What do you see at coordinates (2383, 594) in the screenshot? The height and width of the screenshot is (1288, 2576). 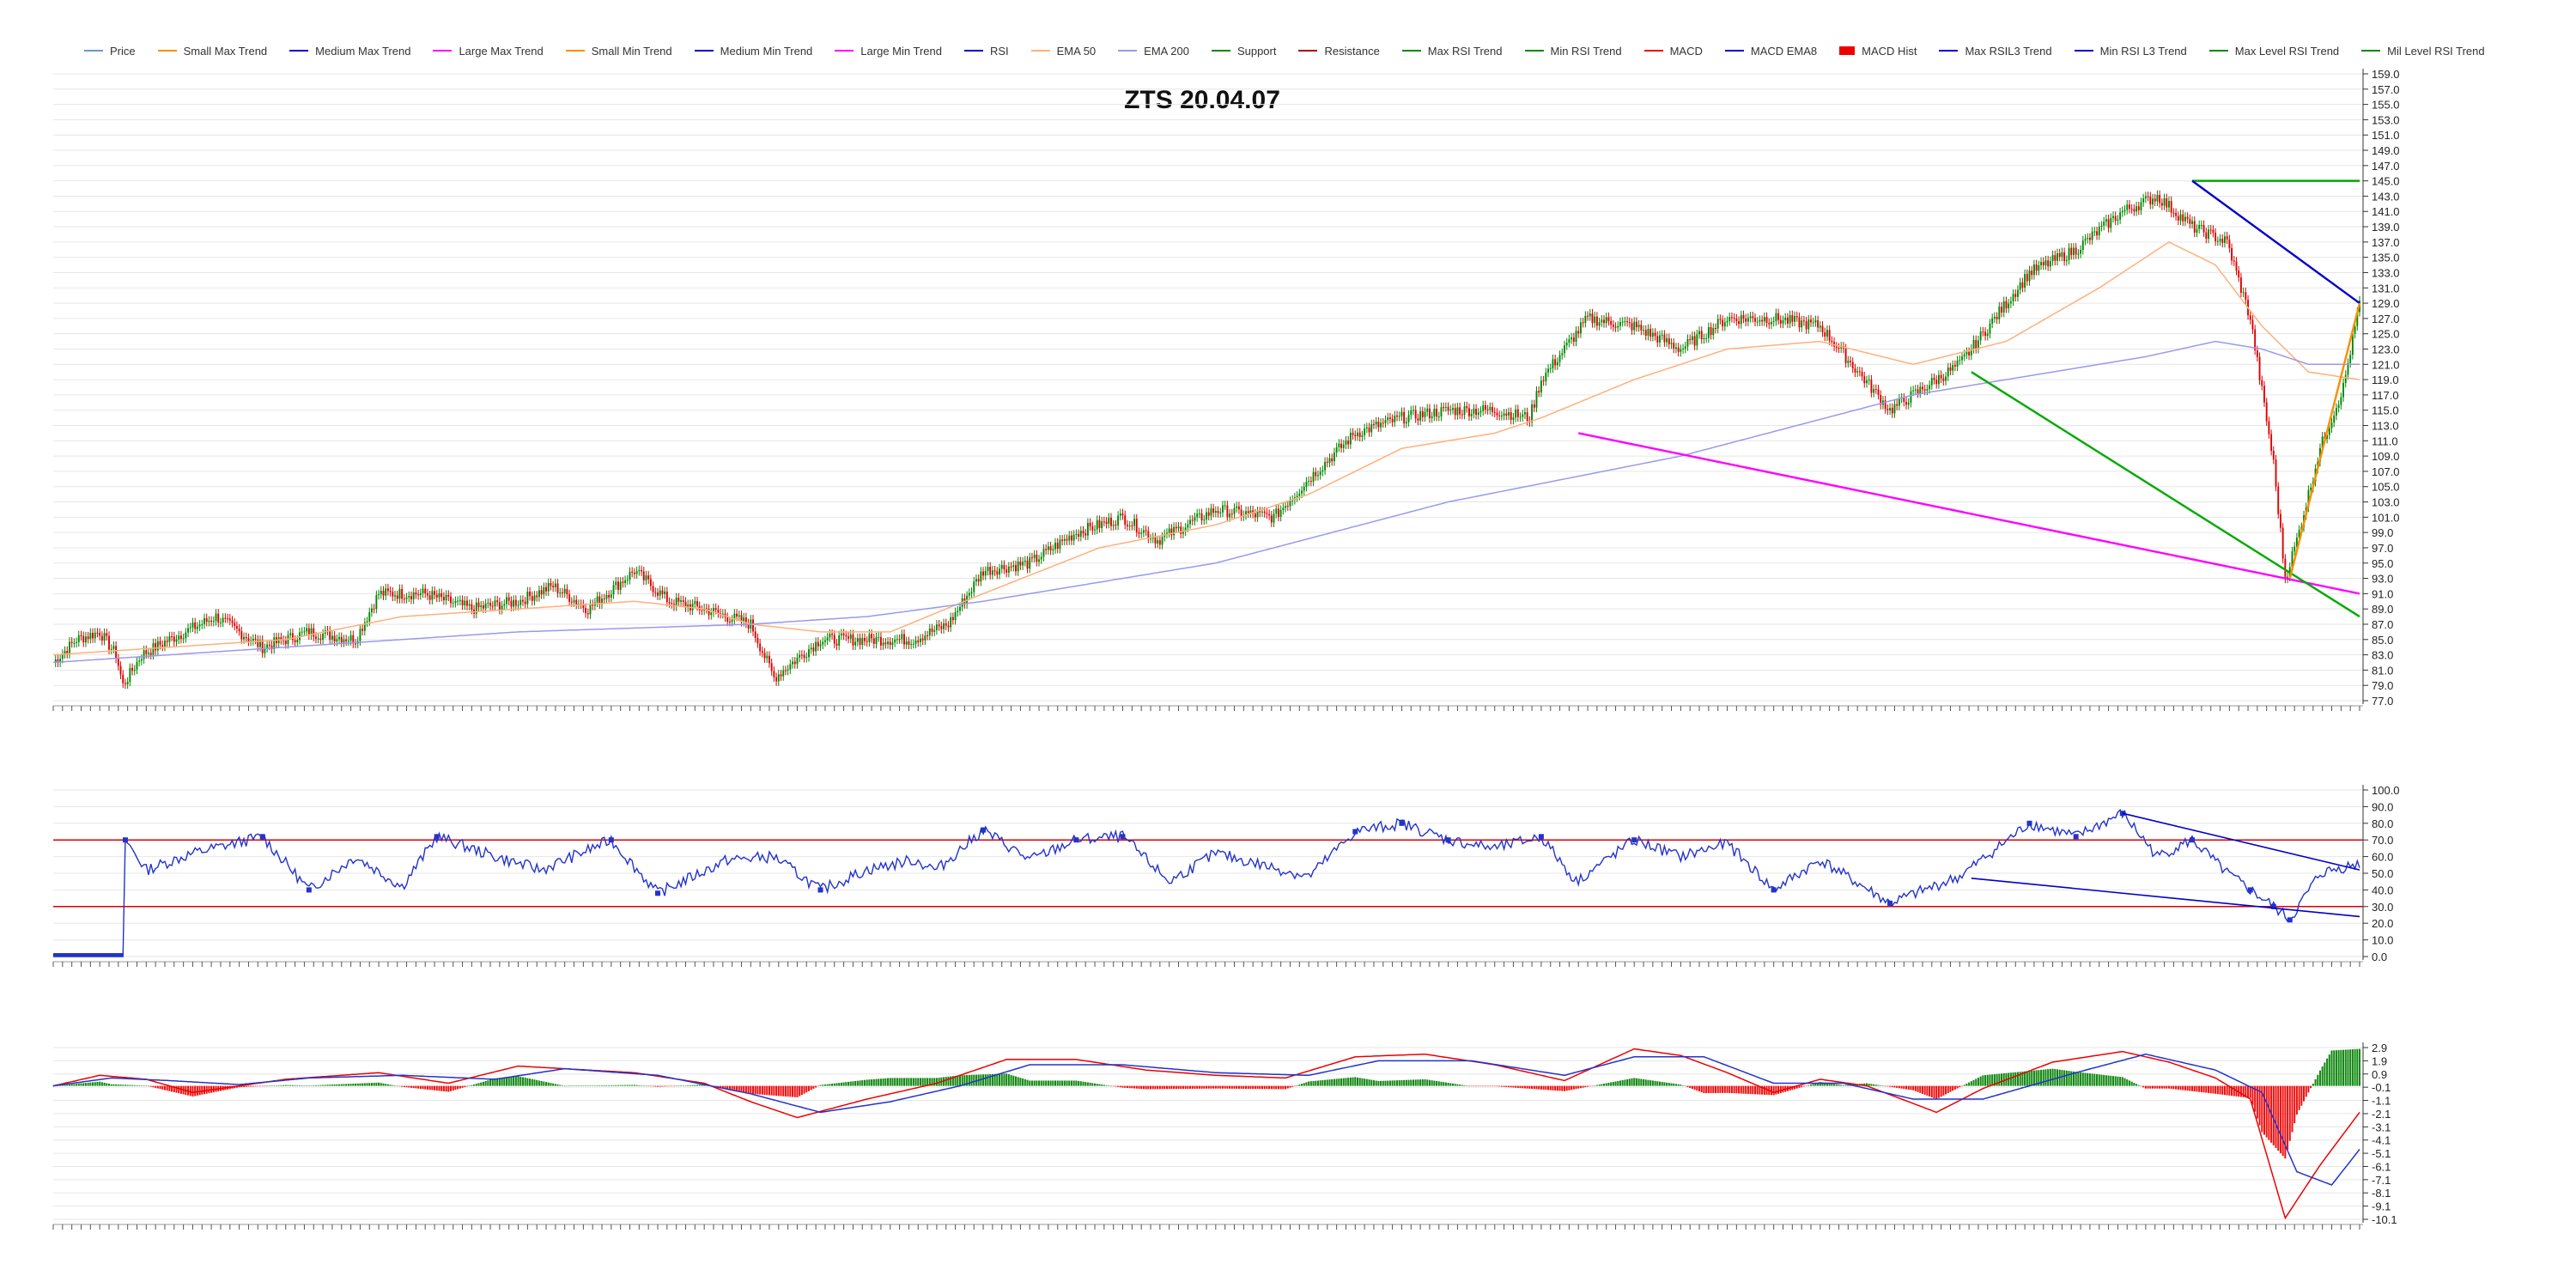 I see `y-tick-label: 91.0` at bounding box center [2383, 594].